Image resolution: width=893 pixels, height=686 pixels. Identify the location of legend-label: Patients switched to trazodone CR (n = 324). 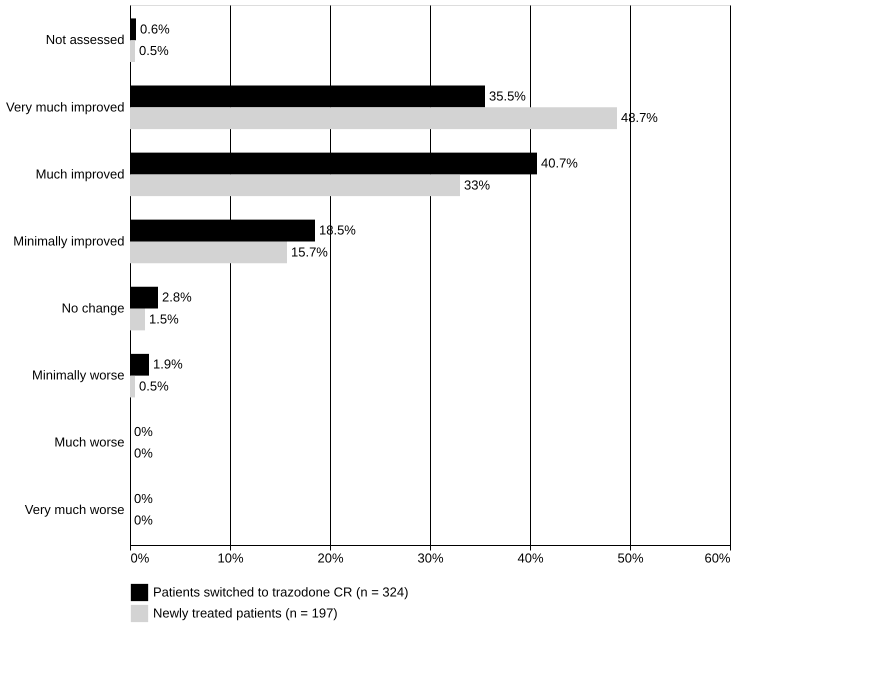
(280, 592).